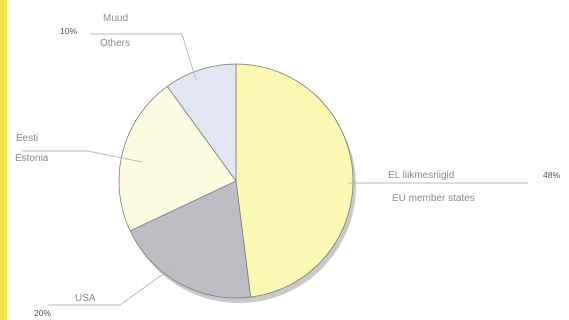  I want to click on page-edge-strip, so click(3, 160).